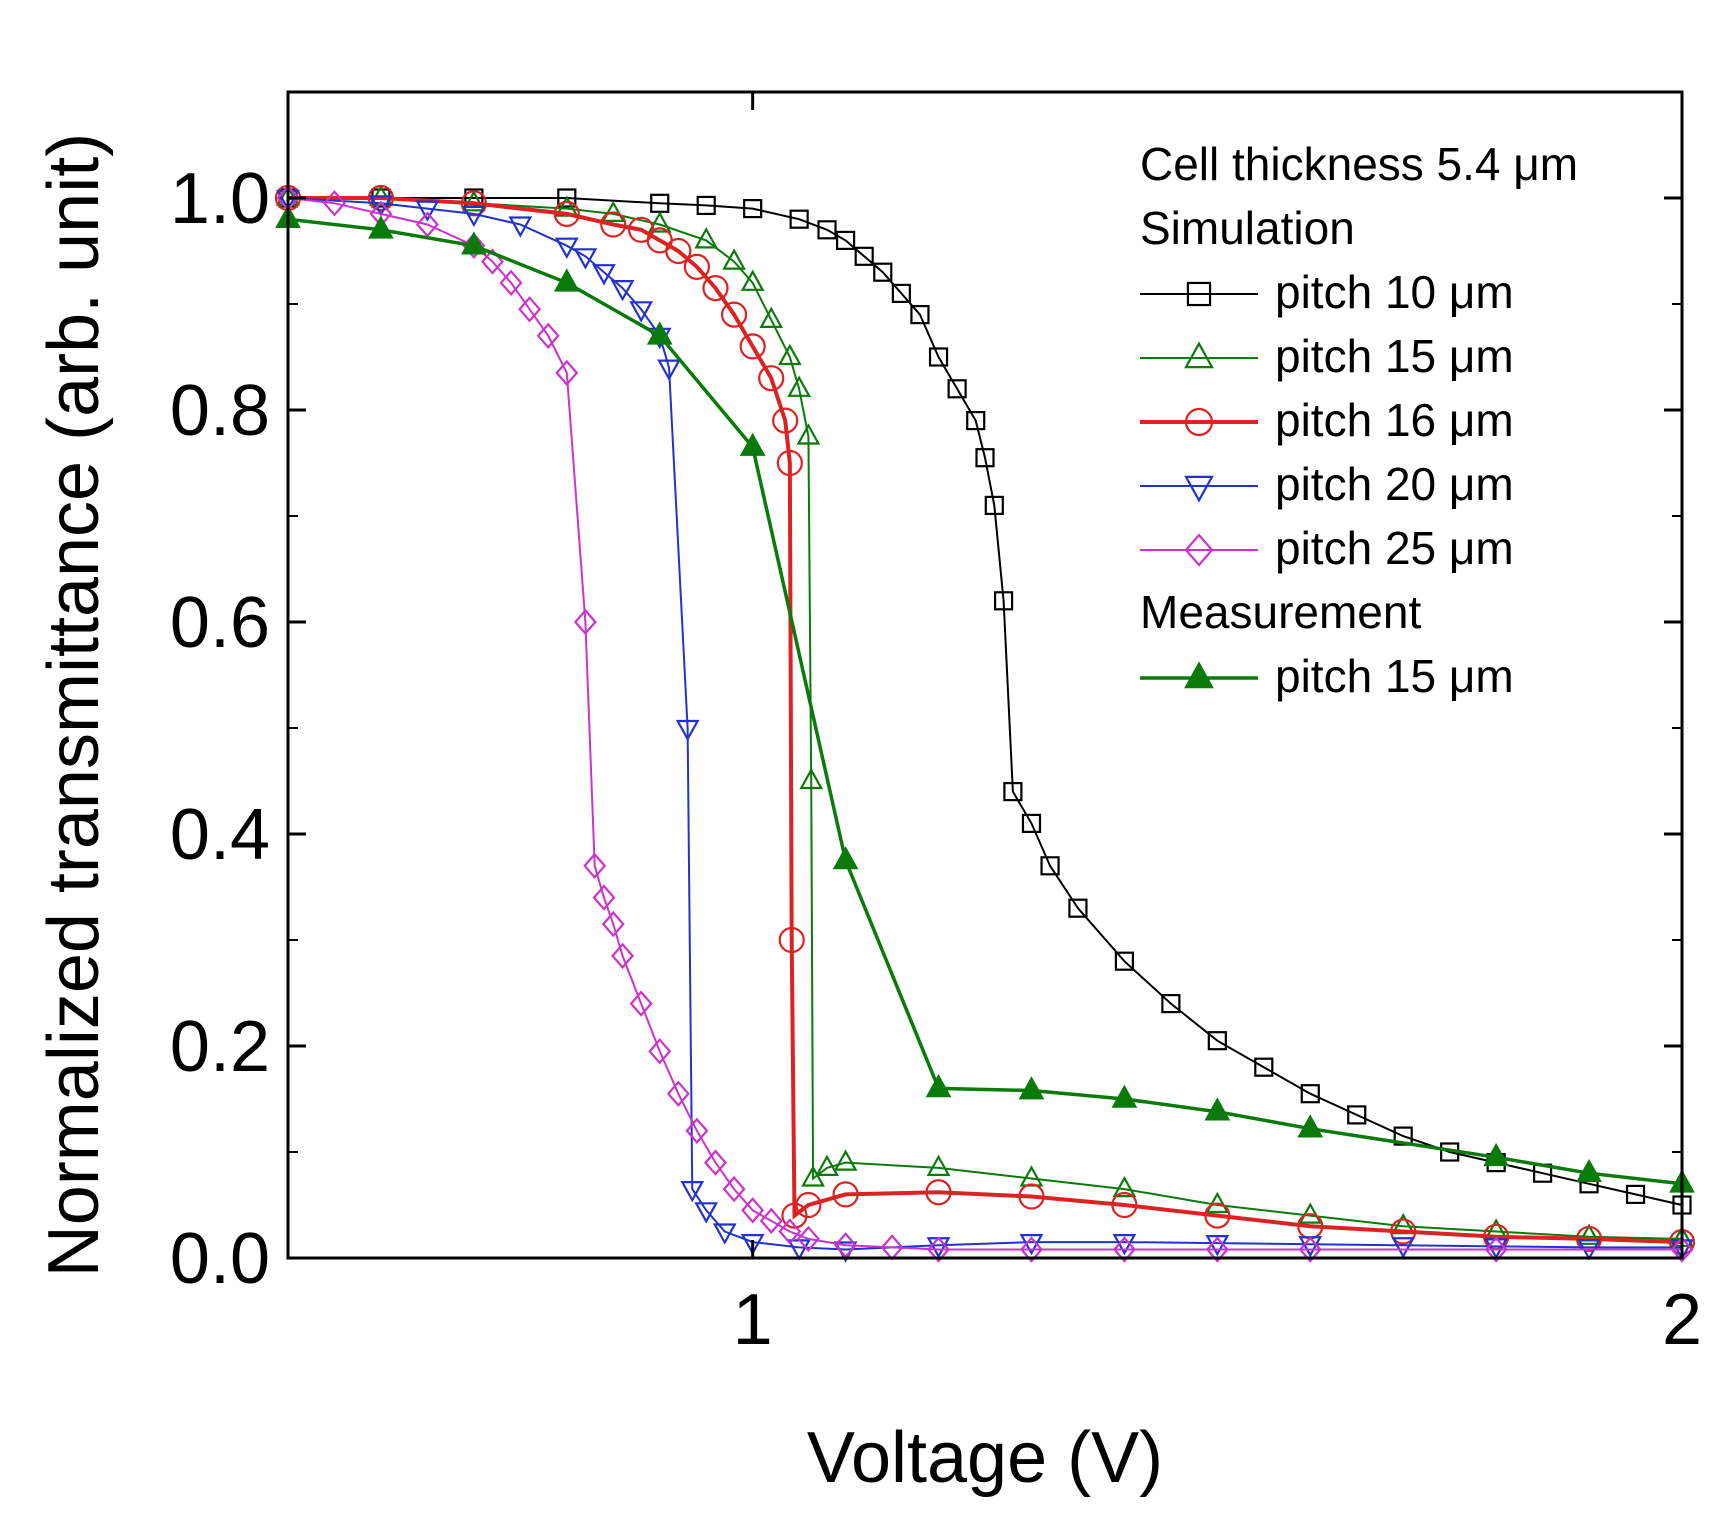 The width and height of the screenshot is (1714, 1519). I want to click on y-tick-label: 1.0, so click(220, 199).